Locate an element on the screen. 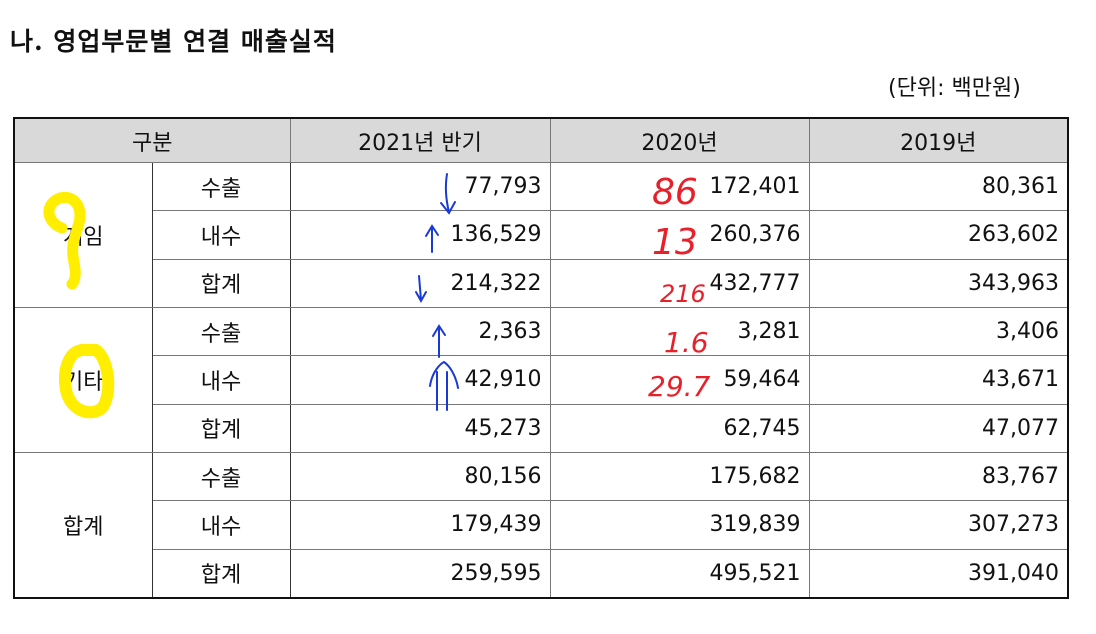 Image resolution: width=1096 pixels, height=634 pixels. cell-value: 80,361 is located at coordinates (938, 186).